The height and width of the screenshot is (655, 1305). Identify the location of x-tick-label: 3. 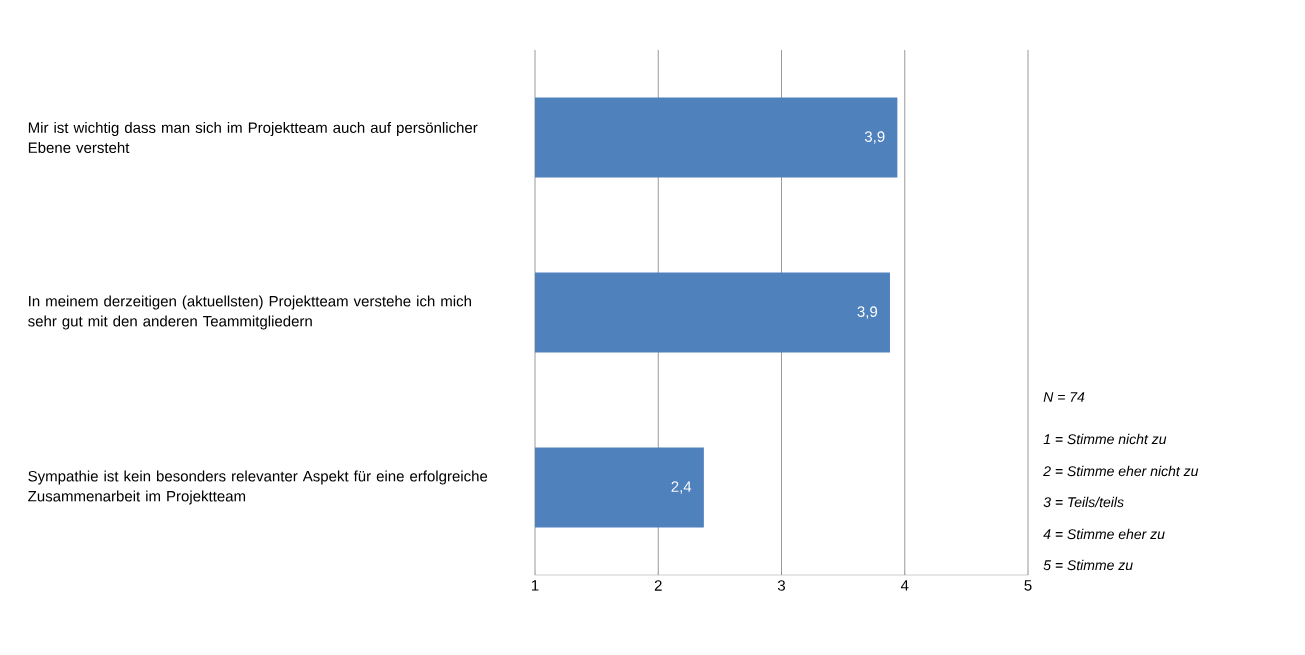
(781, 585).